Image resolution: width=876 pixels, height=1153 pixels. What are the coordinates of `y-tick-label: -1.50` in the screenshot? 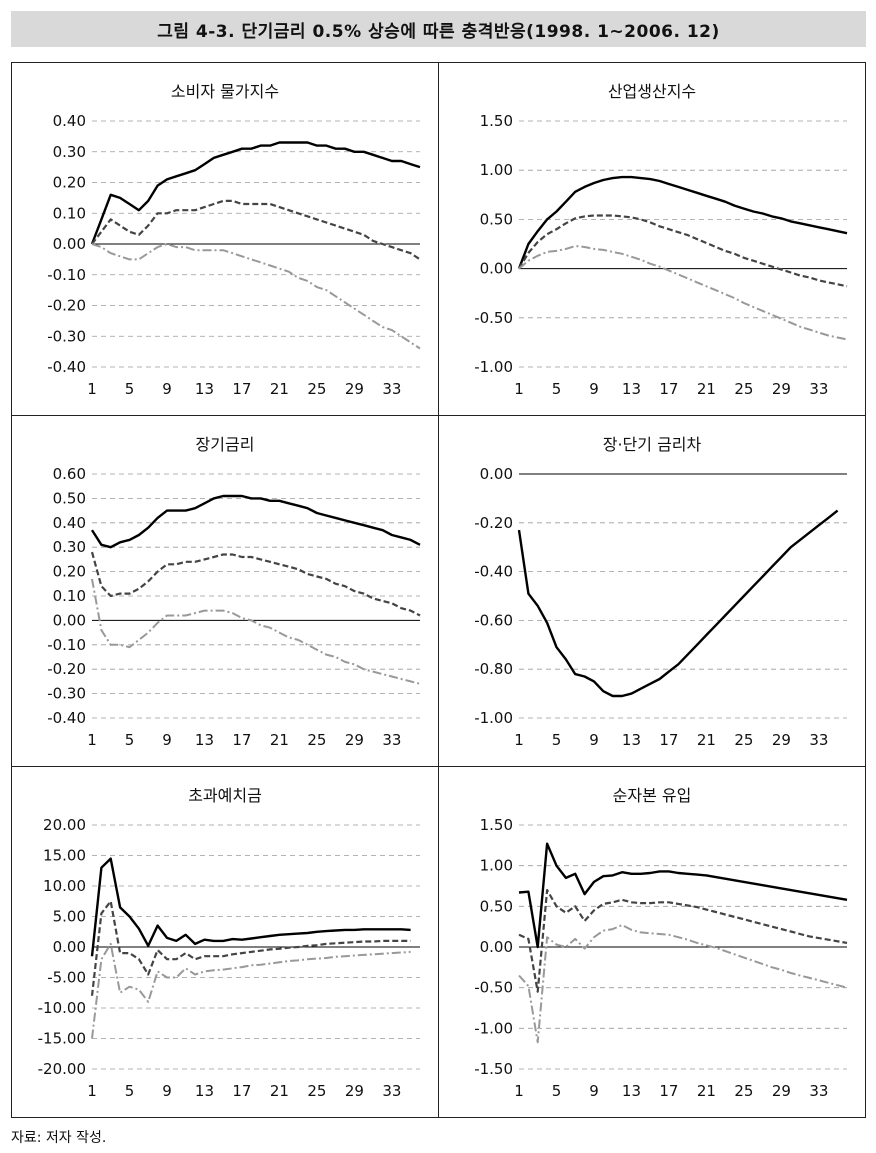 It's located at (493, 1069).